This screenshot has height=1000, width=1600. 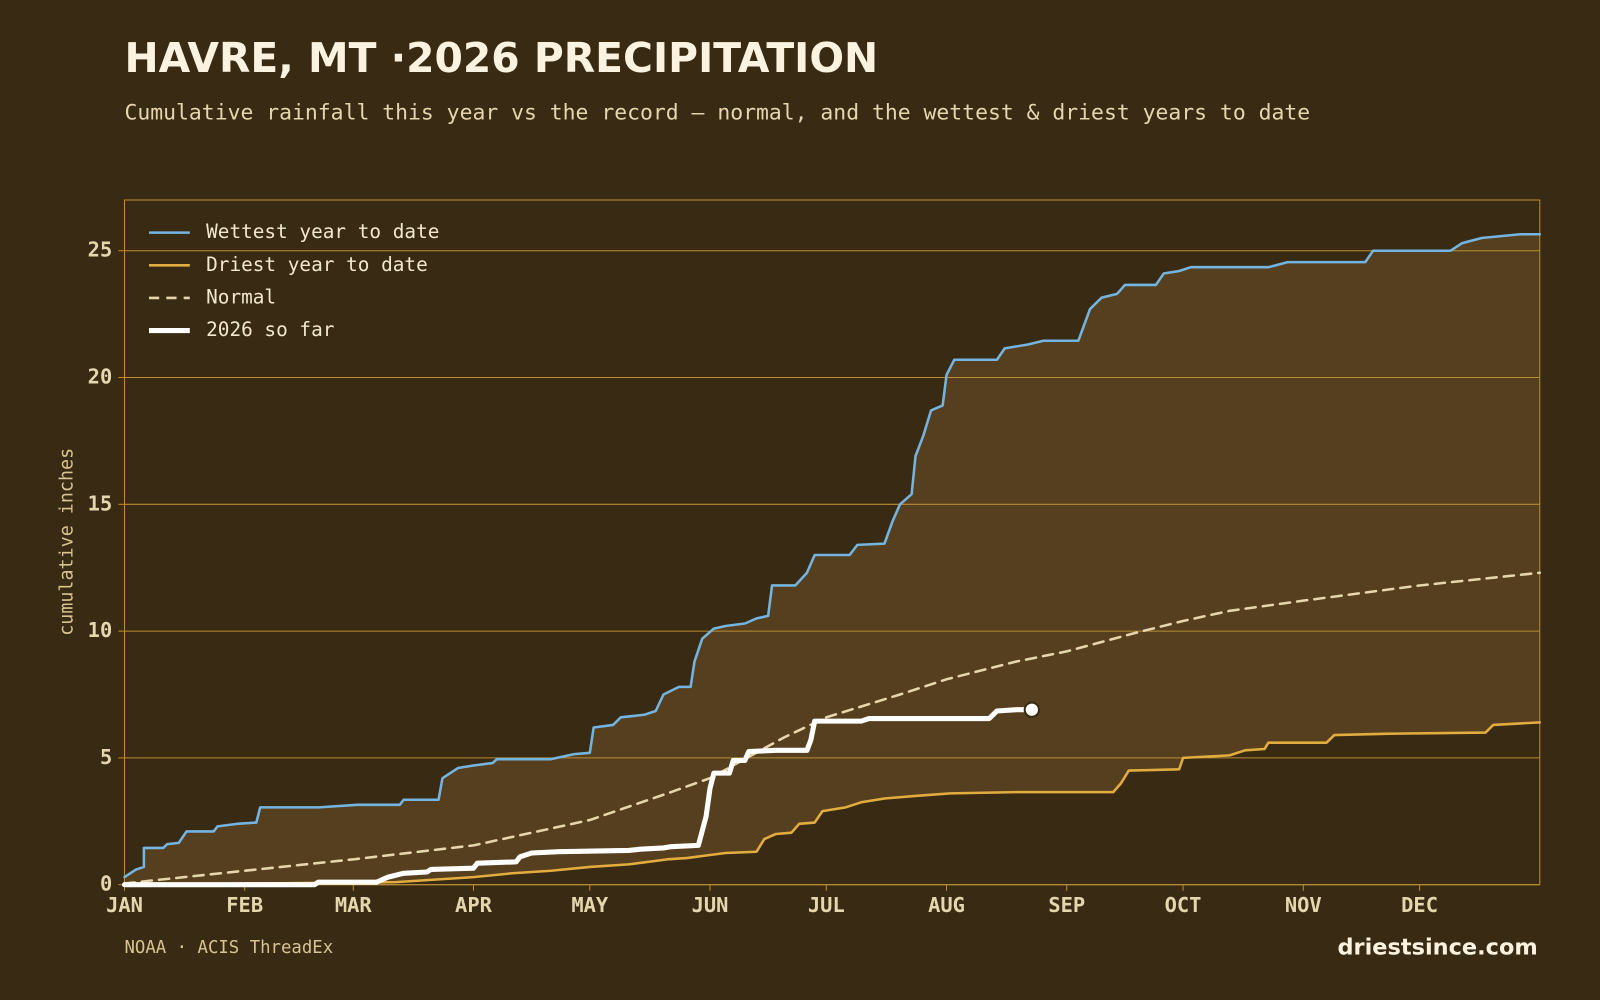 What do you see at coordinates (826, 905) in the screenshot?
I see `x-tick-label: JUL` at bounding box center [826, 905].